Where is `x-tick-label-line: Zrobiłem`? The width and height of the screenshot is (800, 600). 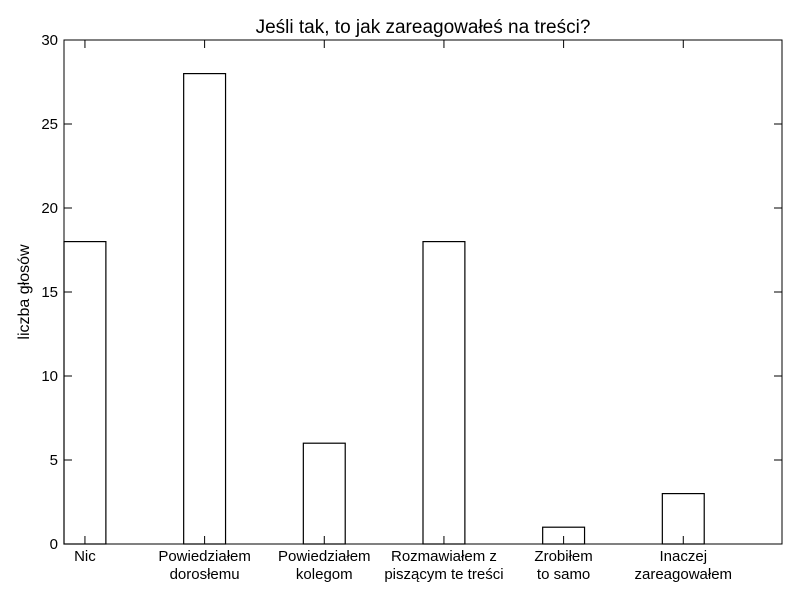 x-tick-label-line: Zrobiłem is located at coordinates (563, 556).